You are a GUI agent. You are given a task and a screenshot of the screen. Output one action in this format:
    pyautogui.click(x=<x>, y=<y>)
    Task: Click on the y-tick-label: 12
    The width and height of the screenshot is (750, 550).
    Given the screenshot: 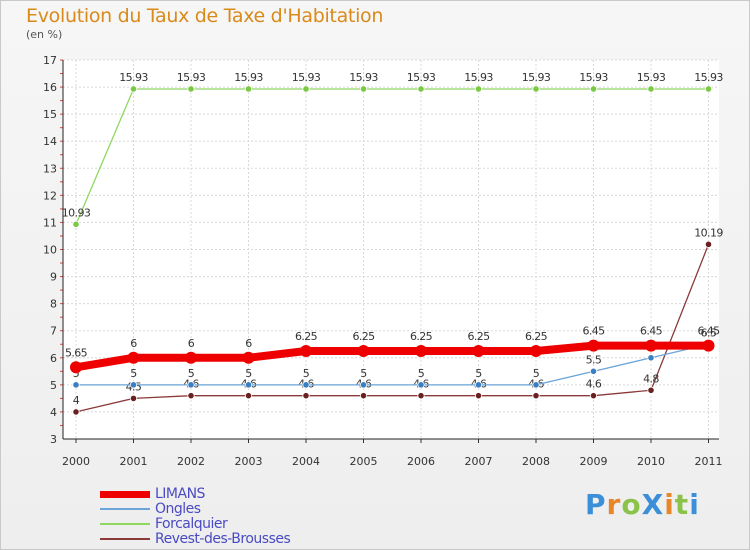 What is the action you would take?
    pyautogui.click(x=50, y=195)
    